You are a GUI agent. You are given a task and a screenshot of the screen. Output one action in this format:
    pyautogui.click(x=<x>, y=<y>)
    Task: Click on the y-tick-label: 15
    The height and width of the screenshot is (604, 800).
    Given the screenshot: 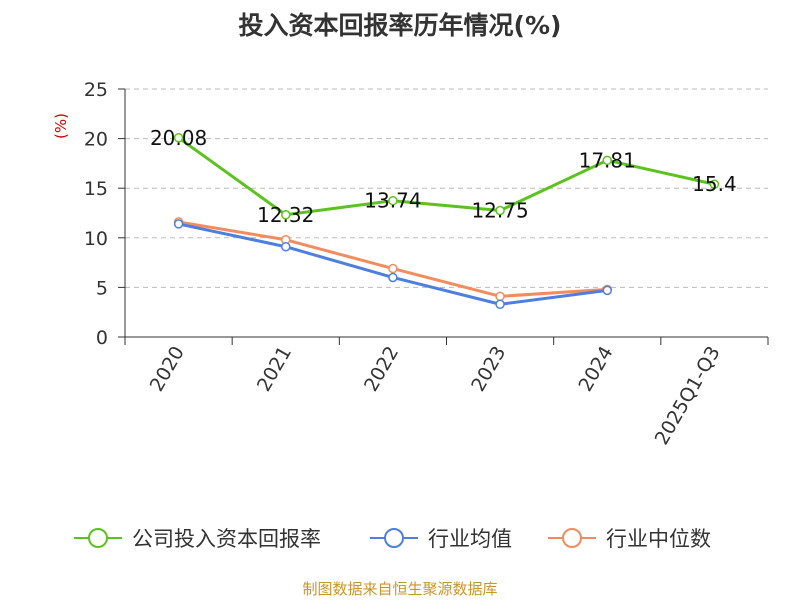 What is the action you would take?
    pyautogui.click(x=96, y=189)
    